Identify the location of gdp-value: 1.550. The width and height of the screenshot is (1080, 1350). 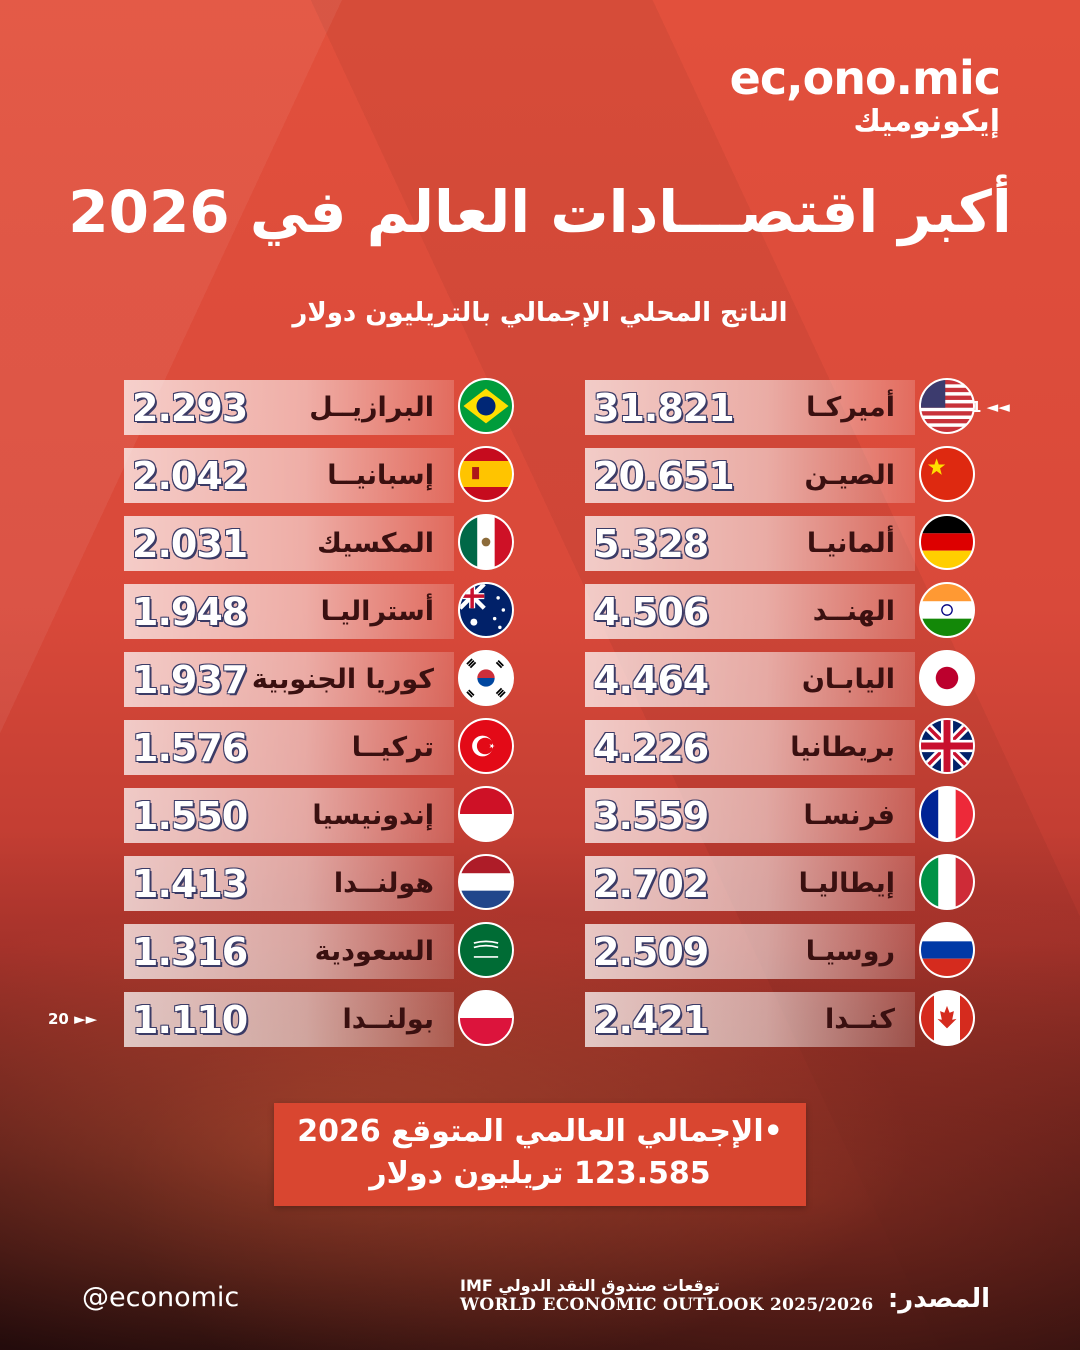
(190, 816).